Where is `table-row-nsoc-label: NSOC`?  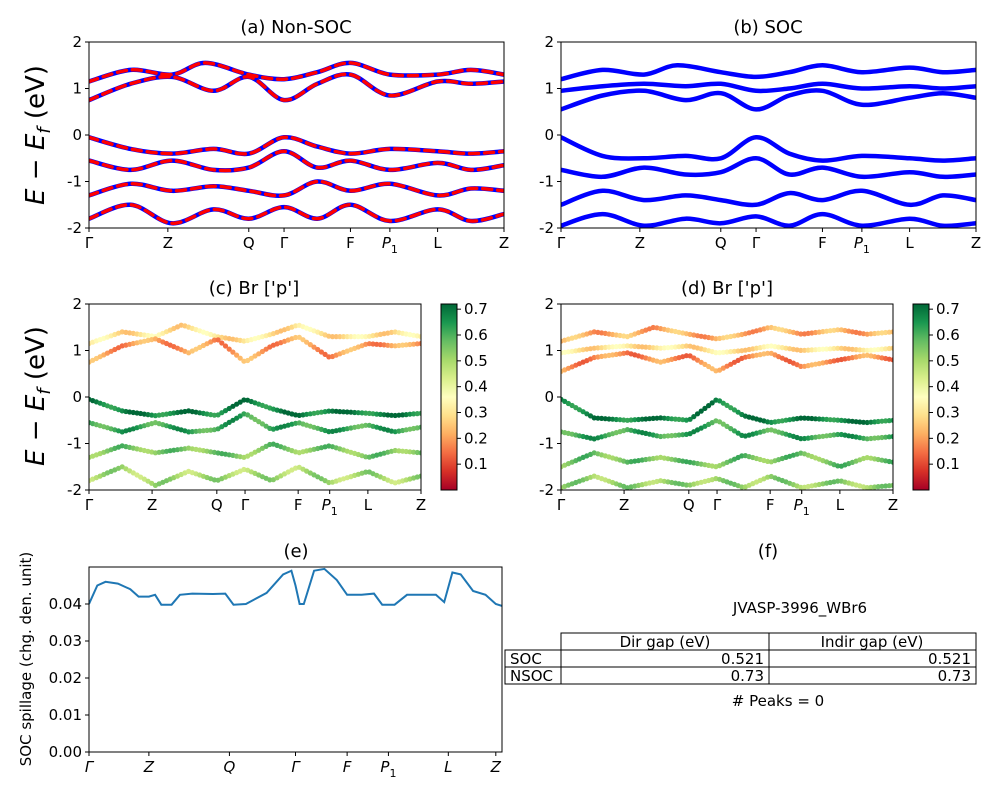
table-row-nsoc-label: NSOC is located at coordinates (531, 676).